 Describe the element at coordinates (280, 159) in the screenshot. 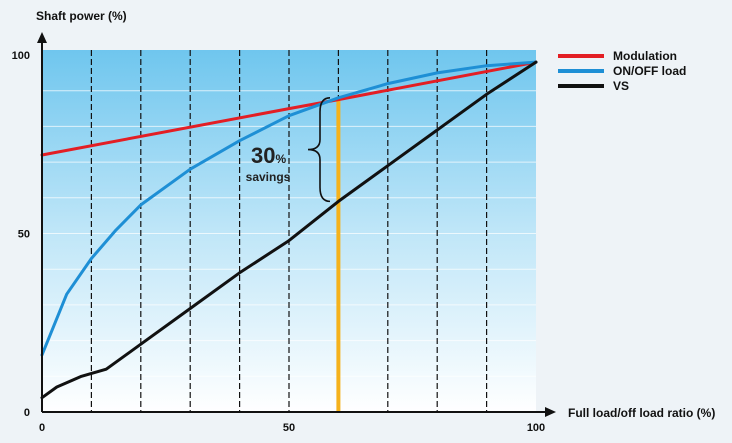

I see `savings-unit: %` at that location.